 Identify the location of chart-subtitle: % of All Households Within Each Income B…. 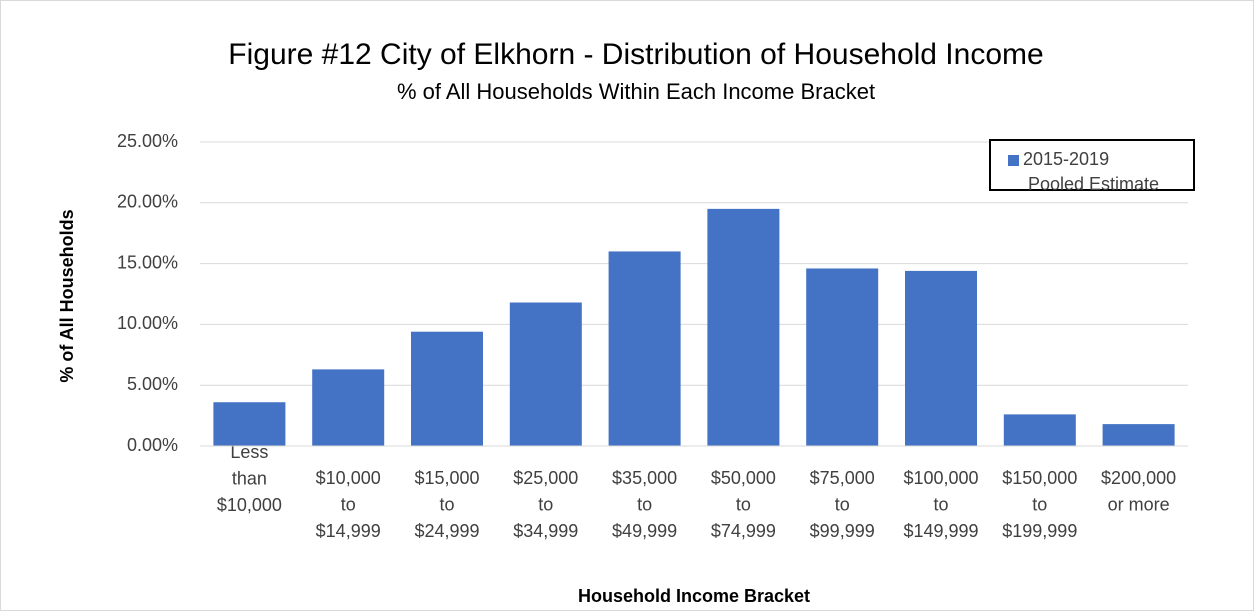
(636, 91).